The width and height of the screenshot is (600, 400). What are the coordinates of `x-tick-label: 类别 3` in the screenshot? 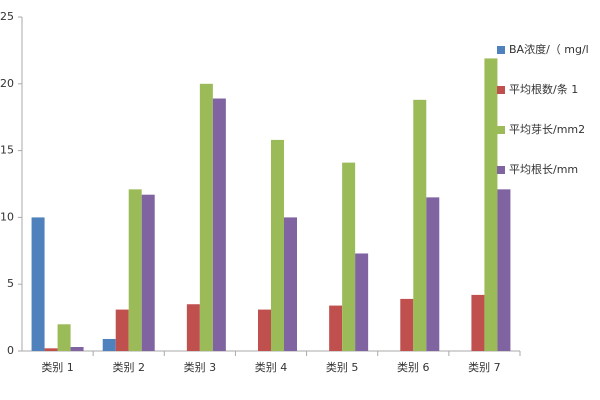 It's located at (200, 367).